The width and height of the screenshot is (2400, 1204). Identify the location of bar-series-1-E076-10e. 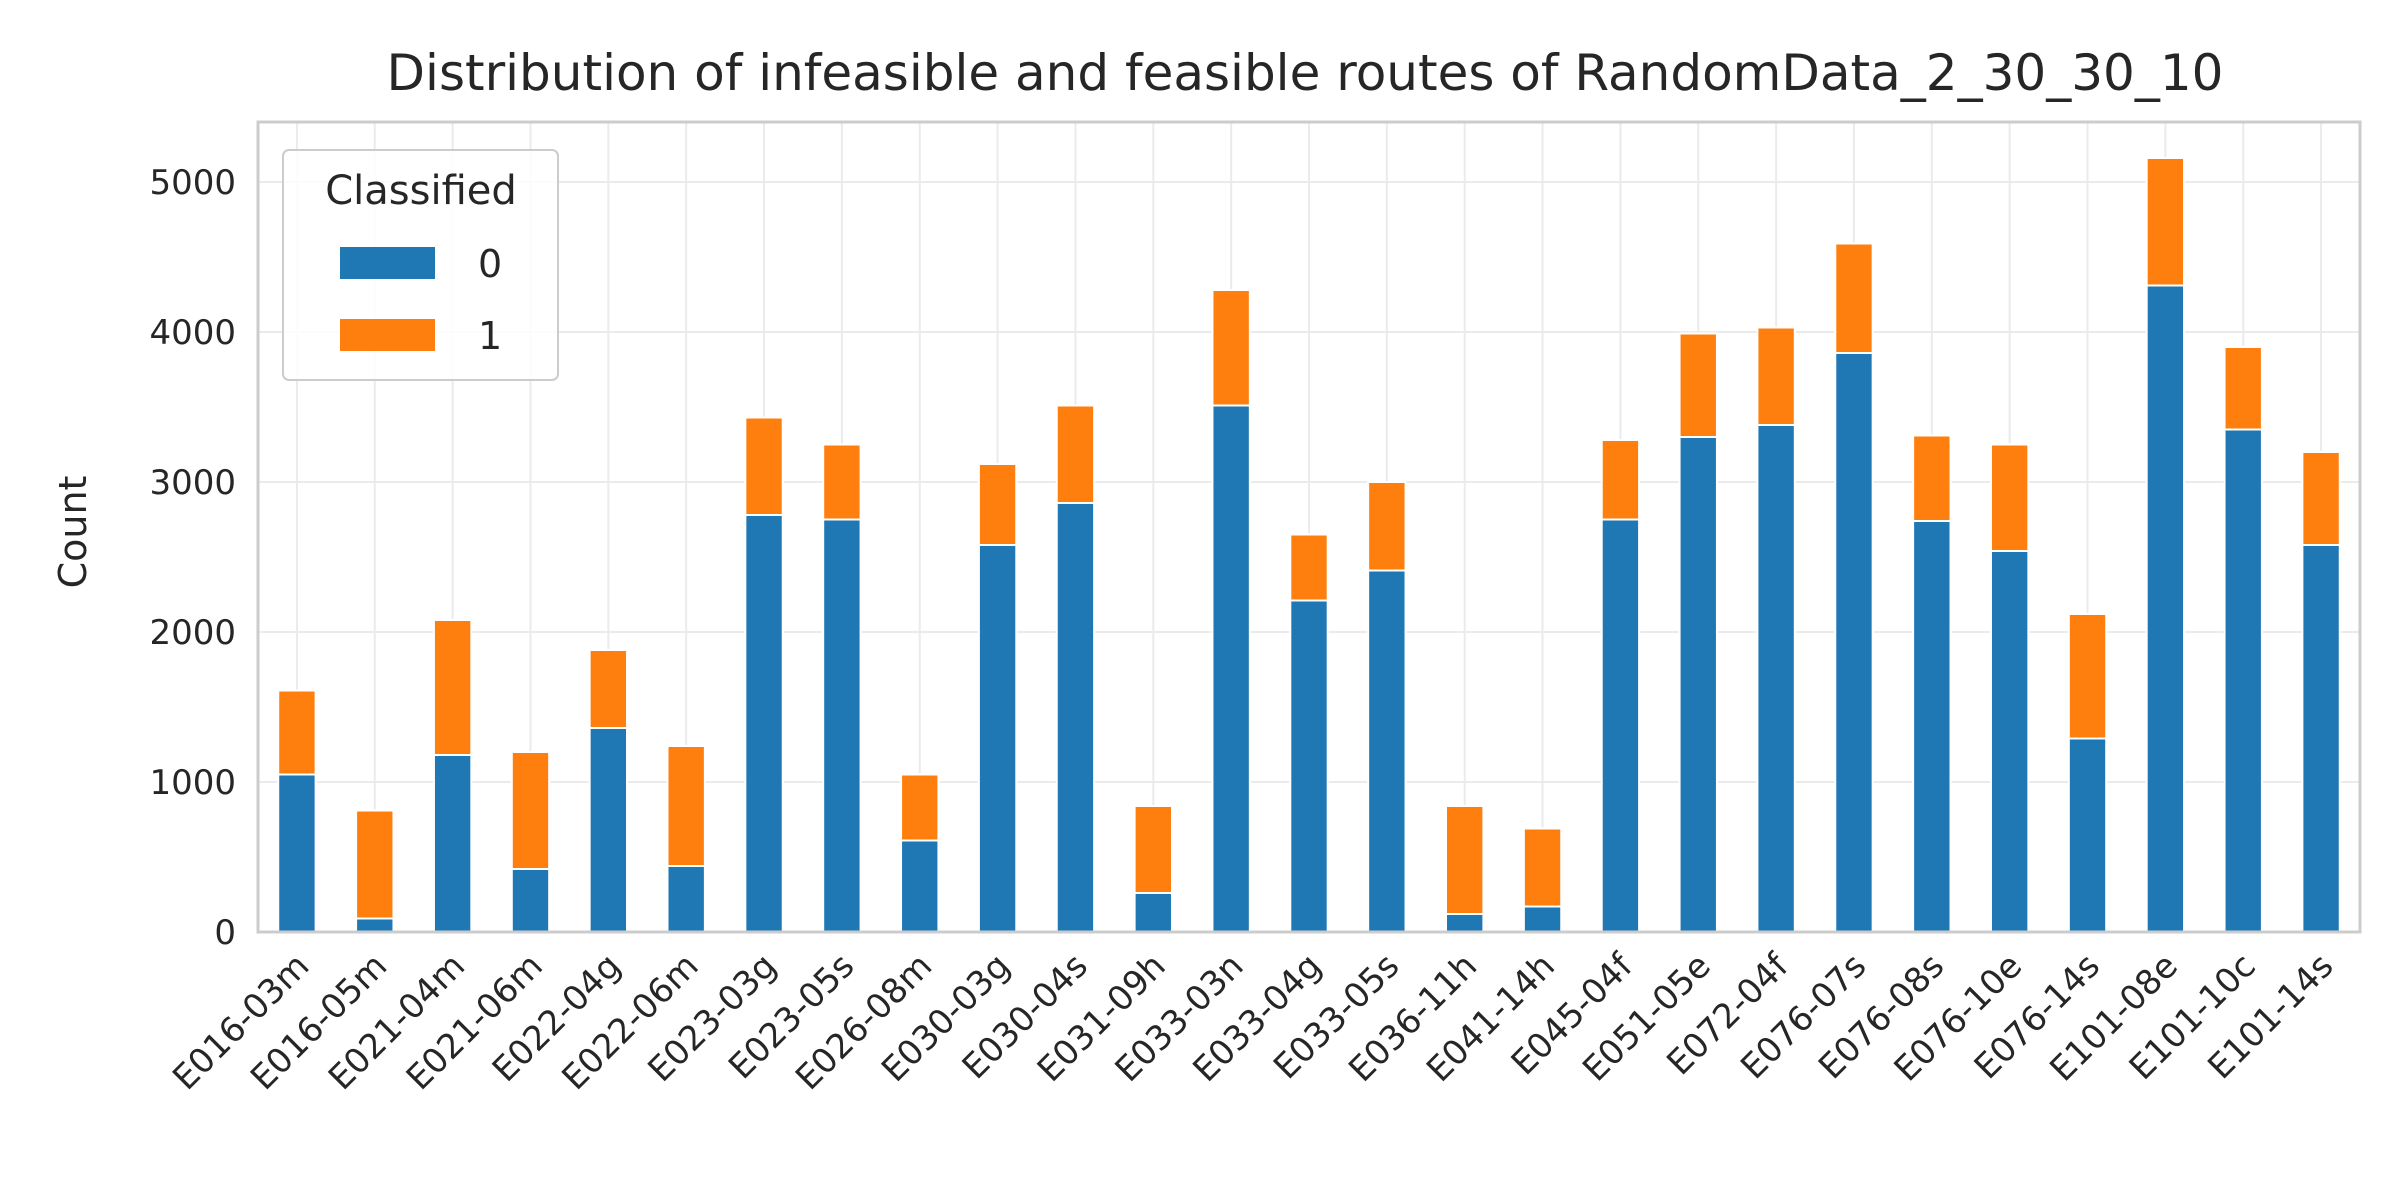
(2009, 497).